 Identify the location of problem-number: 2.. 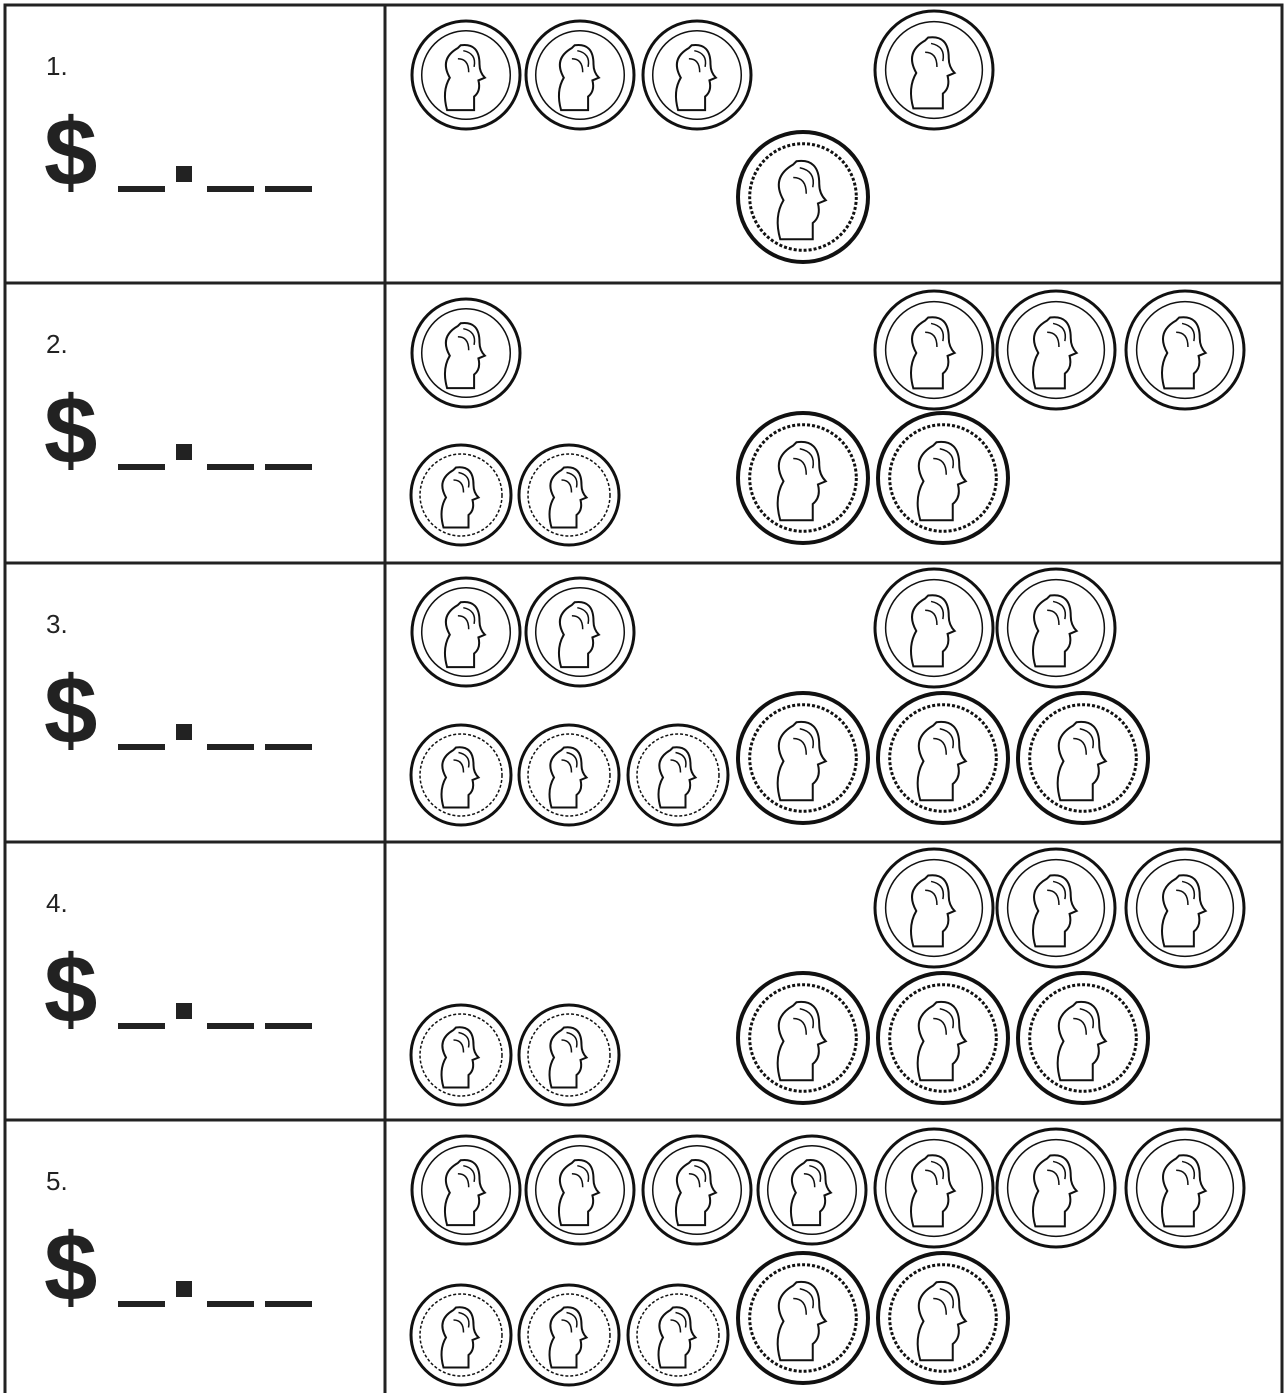
(57, 344).